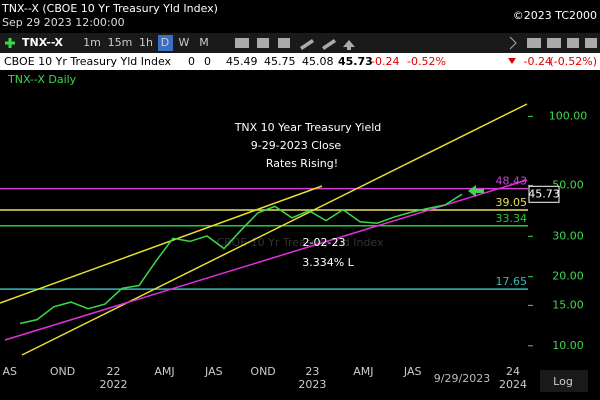  What do you see at coordinates (462, 378) in the screenshot?
I see `last-date-label: 9/29/2023` at bounding box center [462, 378].